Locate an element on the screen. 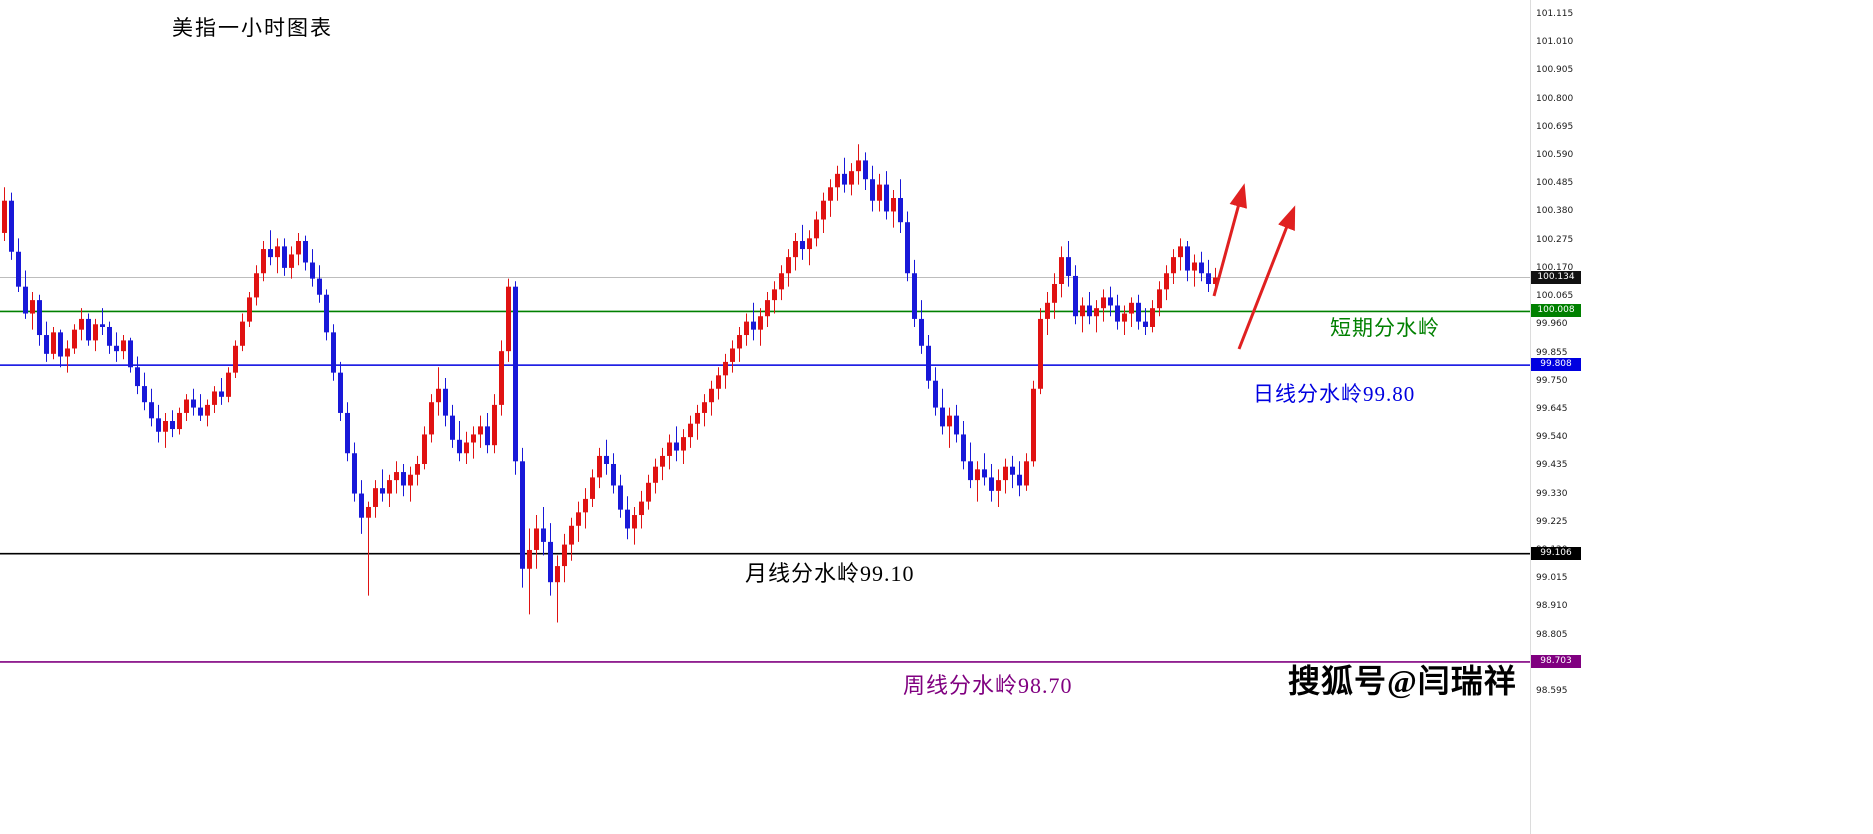  price-tag: 99.106 is located at coordinates (1556, 553).